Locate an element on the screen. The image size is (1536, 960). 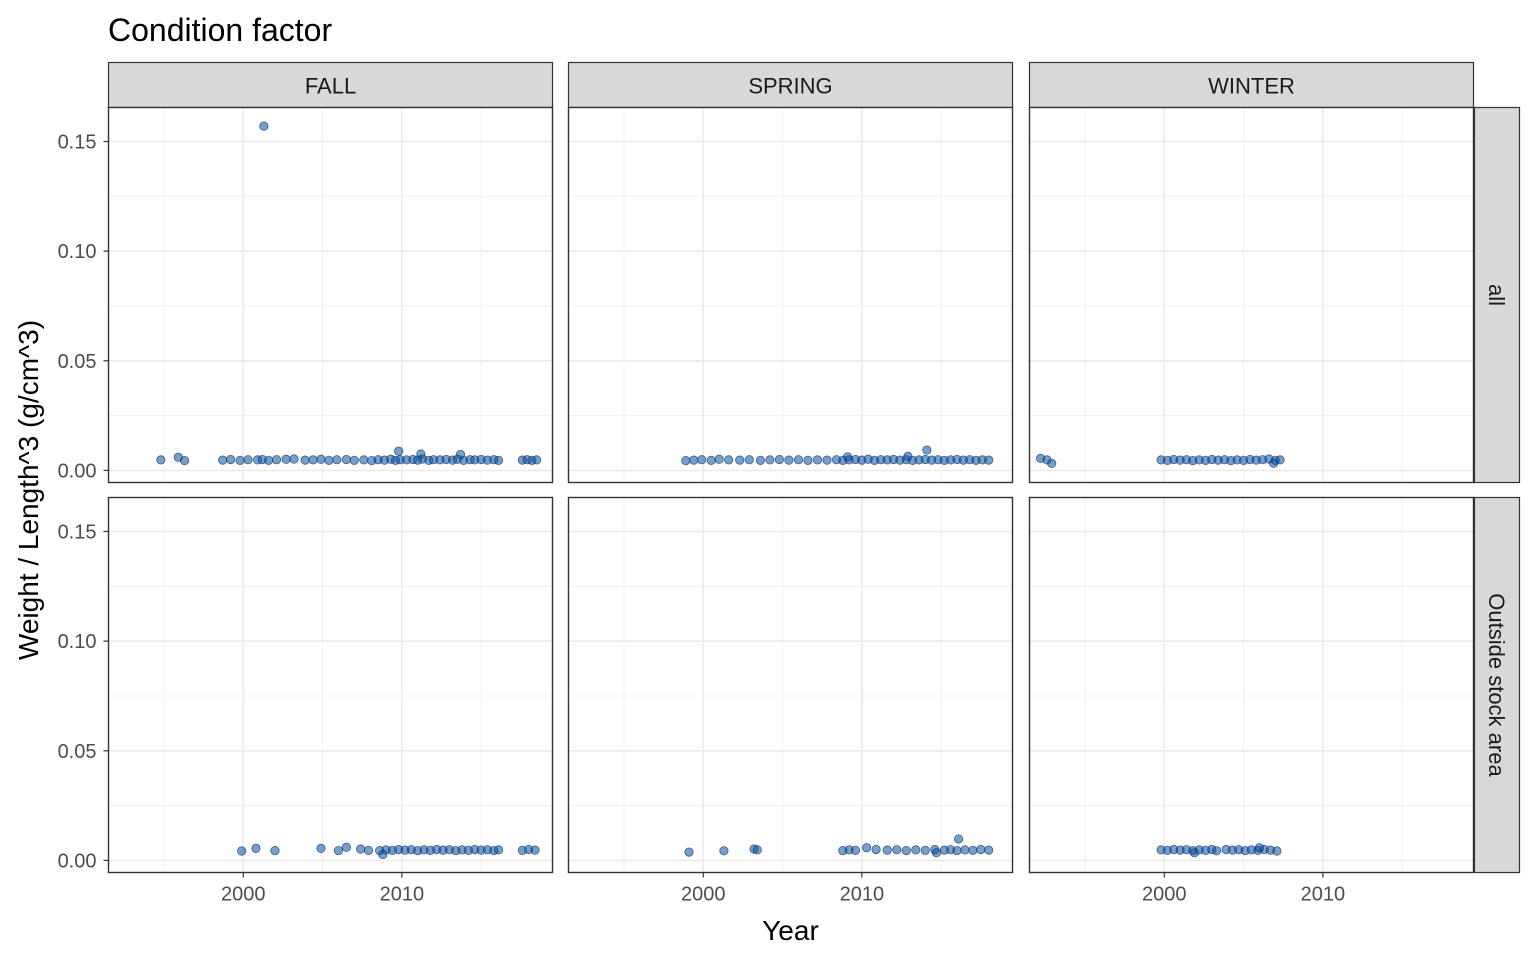
panel-winter-outside-stock-area is located at coordinates (1251, 685).